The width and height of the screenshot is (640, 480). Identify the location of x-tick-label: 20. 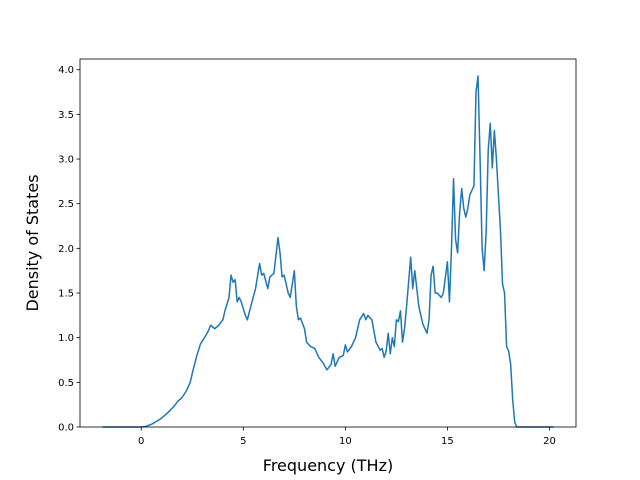
(549, 441).